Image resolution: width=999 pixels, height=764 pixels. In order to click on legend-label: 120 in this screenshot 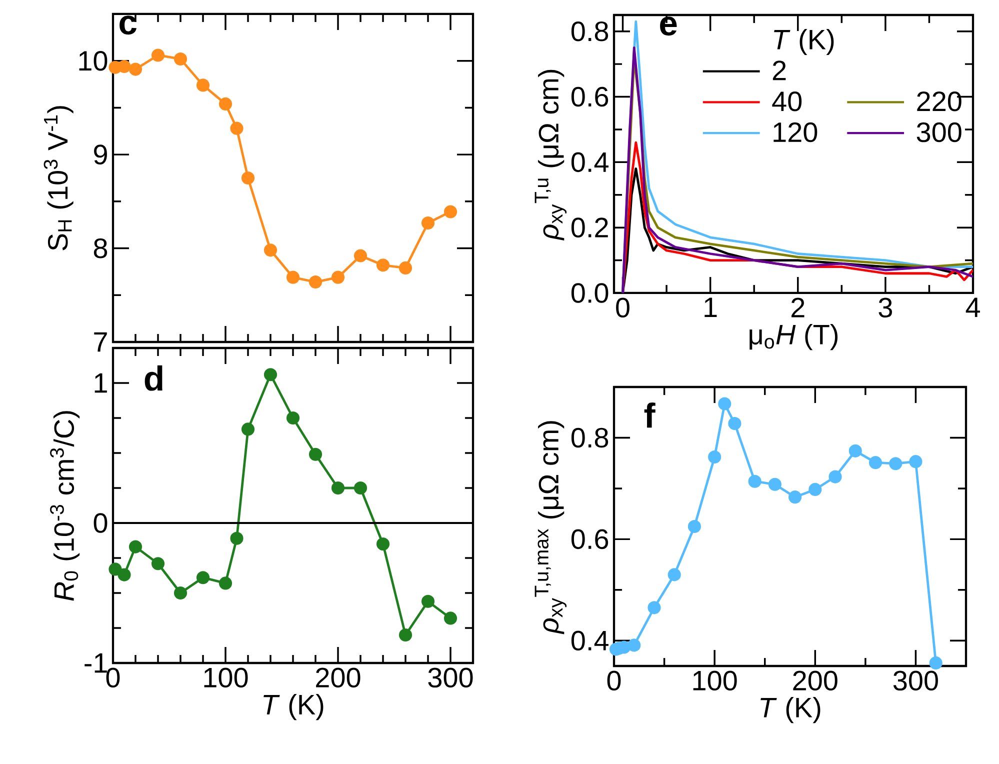, I will do `click(796, 132)`.